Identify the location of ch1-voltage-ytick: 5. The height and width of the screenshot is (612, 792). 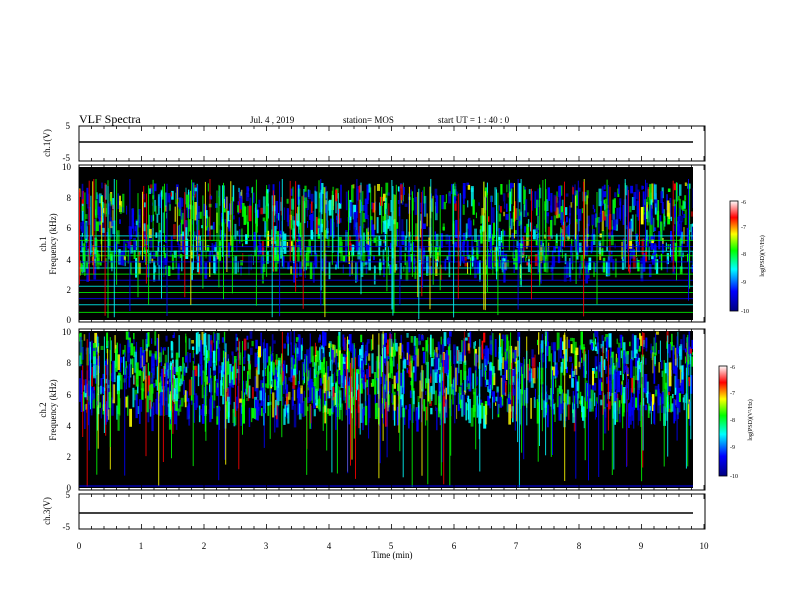
(68, 126).